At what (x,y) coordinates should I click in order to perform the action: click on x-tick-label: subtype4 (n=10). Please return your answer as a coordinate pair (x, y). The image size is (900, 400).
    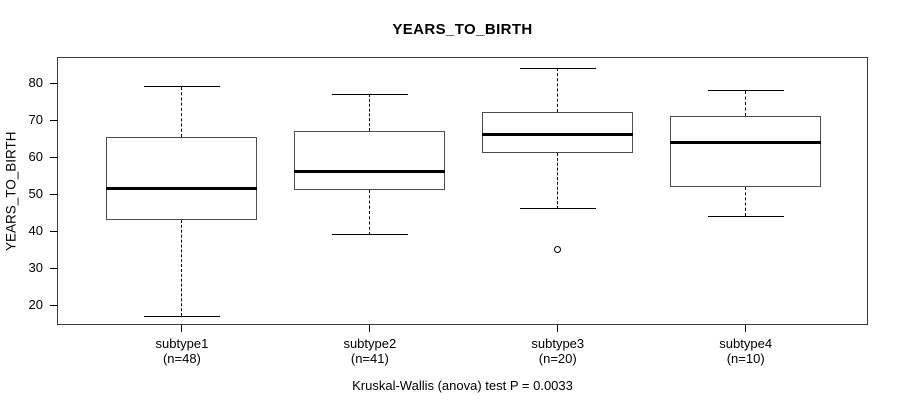
    Looking at the image, I should click on (746, 351).